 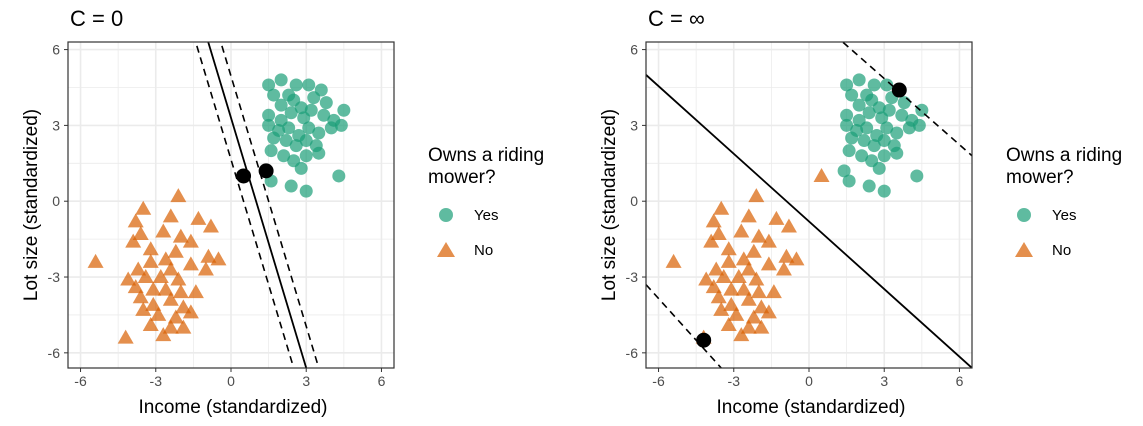 I want to click on legend-left-no-label: No, so click(x=483, y=250).